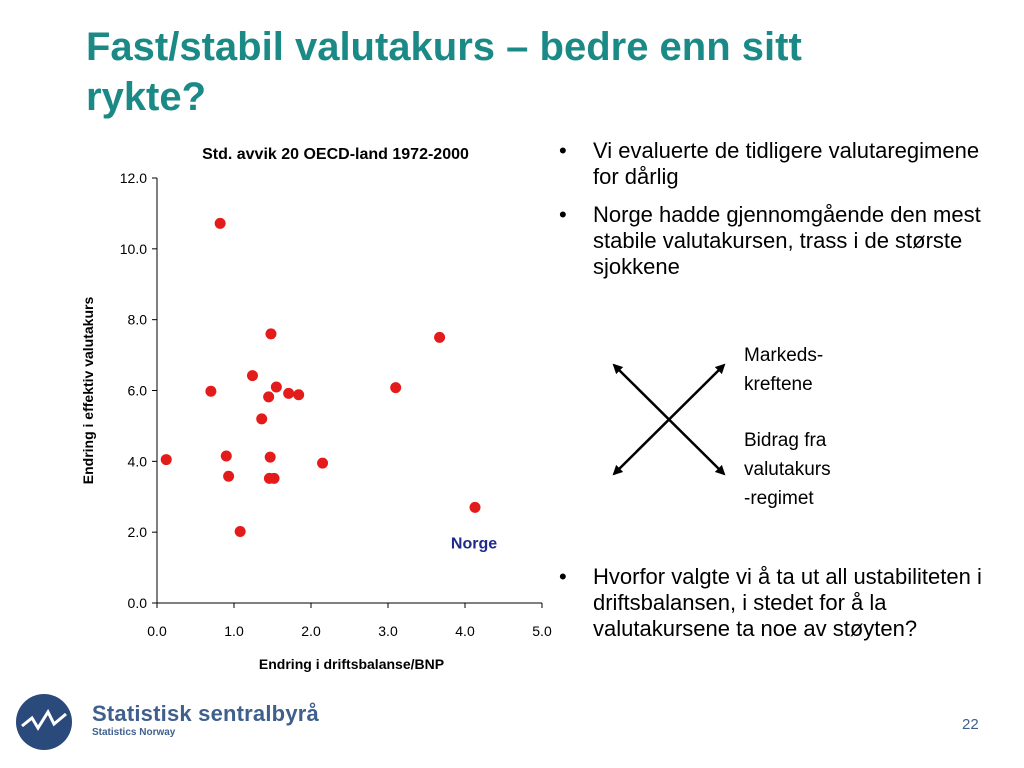 The height and width of the screenshot is (768, 1024). What do you see at coordinates (157, 631) in the screenshot?
I see `x-tick-label: 0.0` at bounding box center [157, 631].